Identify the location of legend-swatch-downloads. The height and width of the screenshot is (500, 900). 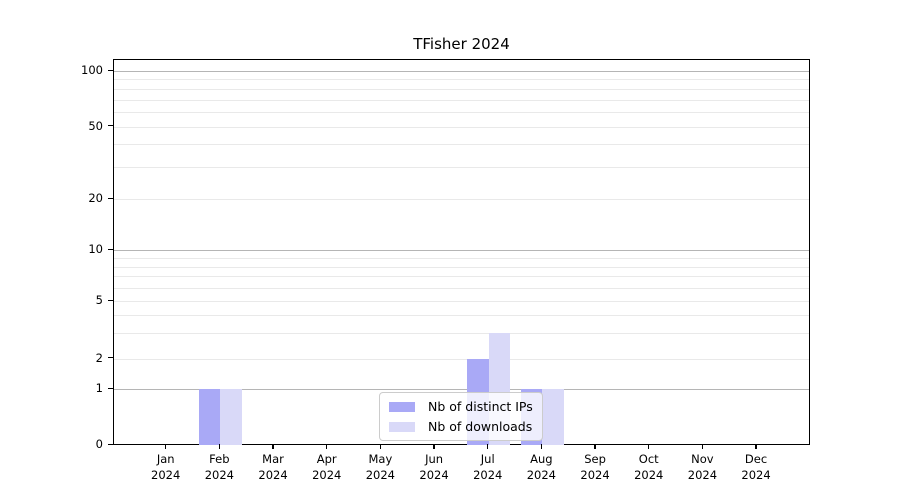
(402, 426).